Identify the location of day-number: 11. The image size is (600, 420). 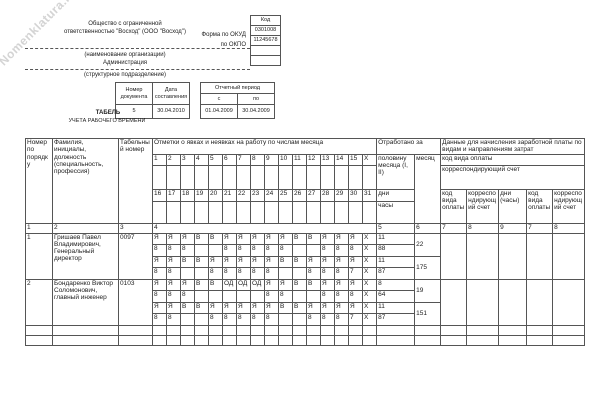
(299, 159).